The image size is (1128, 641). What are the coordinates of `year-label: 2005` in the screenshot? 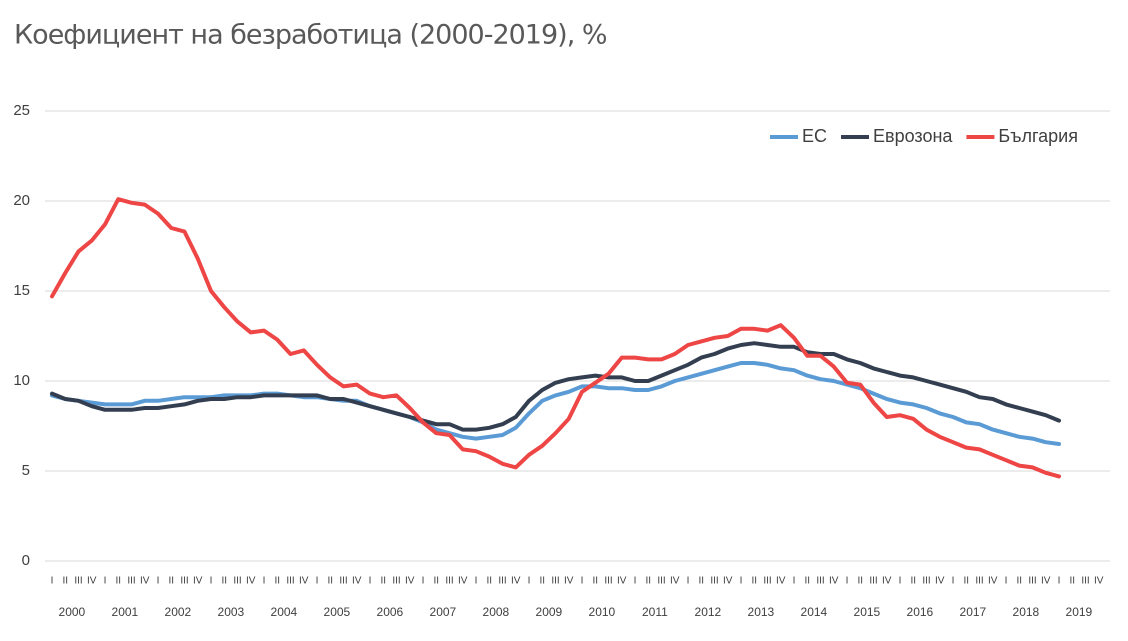 It's located at (337, 612).